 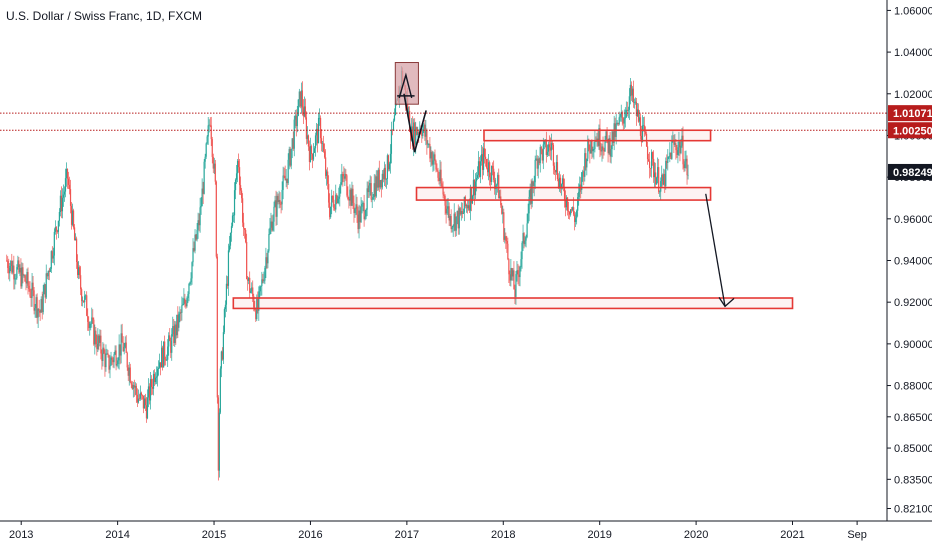 What do you see at coordinates (913, 262) in the screenshot?
I see `price-tick-label: 0.94000` at bounding box center [913, 262].